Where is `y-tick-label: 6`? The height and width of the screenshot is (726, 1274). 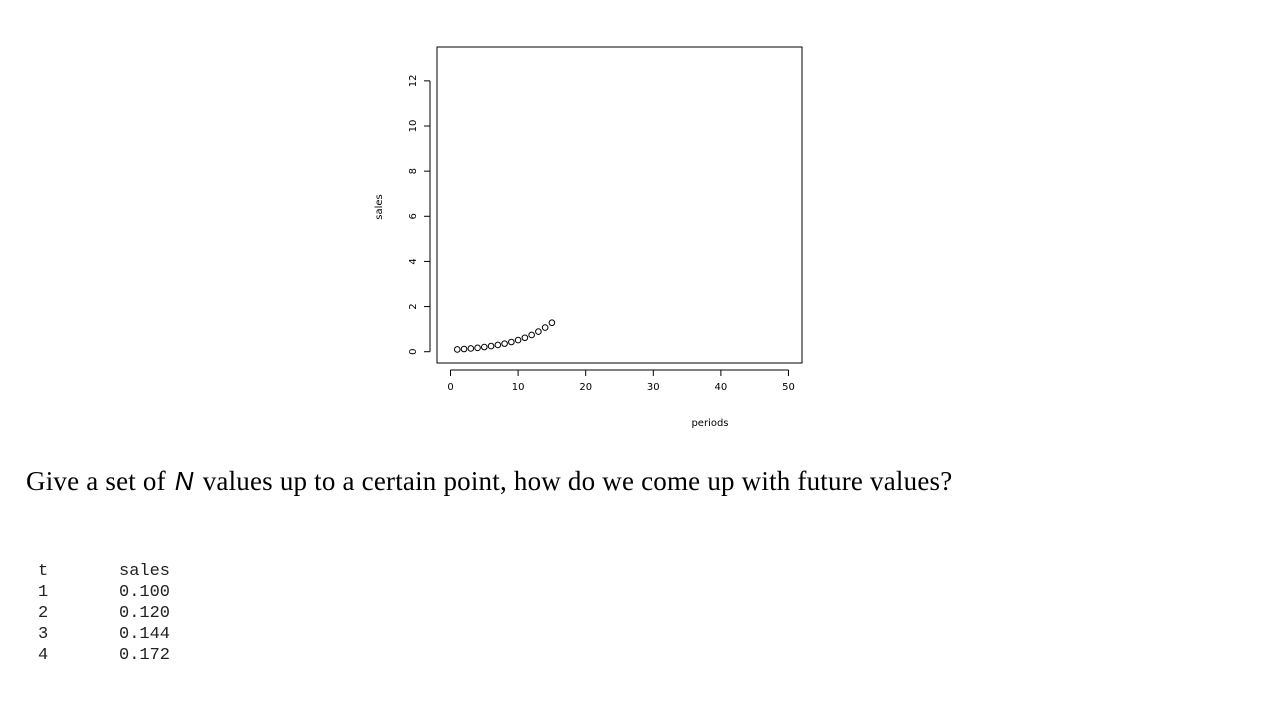
y-tick-label: 6 is located at coordinates (413, 216).